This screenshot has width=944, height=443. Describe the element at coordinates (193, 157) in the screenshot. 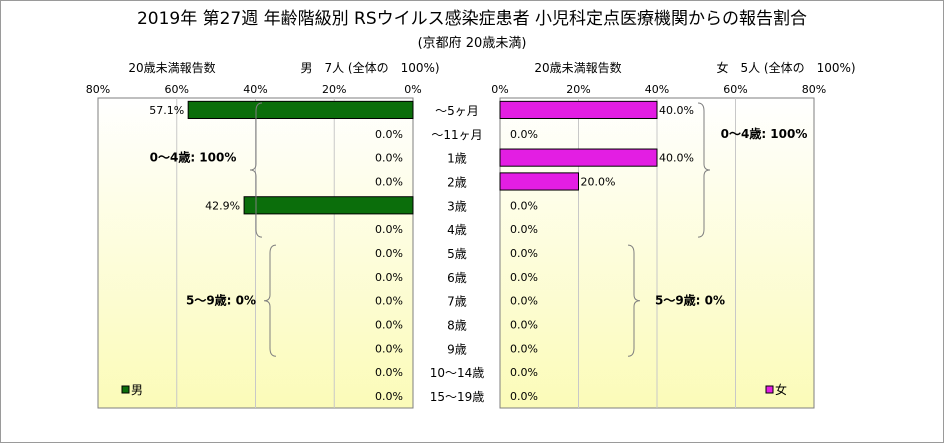

I see `male-annotation-0-4: 0～4歳: 100%` at that location.